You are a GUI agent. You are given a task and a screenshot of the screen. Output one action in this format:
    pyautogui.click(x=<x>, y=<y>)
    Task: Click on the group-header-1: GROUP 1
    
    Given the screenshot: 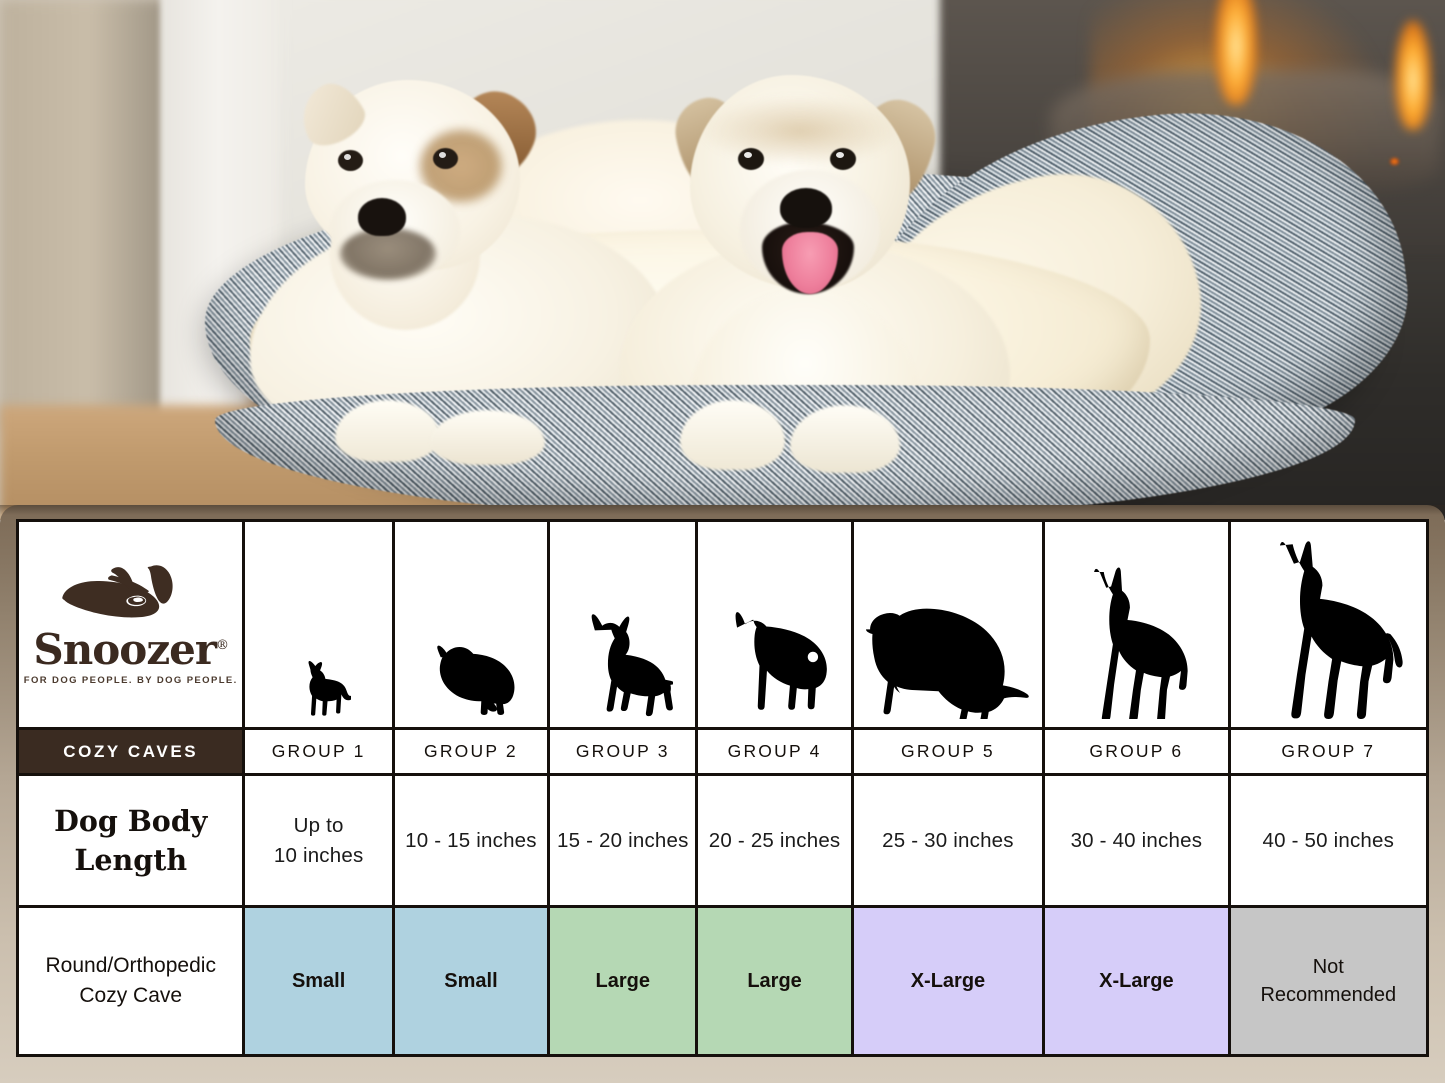 What is the action you would take?
    pyautogui.click(x=318, y=751)
    